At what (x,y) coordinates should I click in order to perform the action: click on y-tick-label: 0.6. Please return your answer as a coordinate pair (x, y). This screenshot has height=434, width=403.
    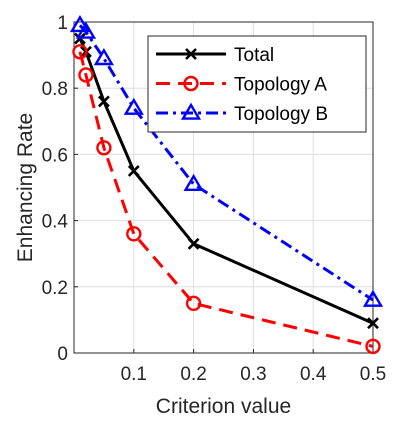
    Looking at the image, I should click on (55, 155).